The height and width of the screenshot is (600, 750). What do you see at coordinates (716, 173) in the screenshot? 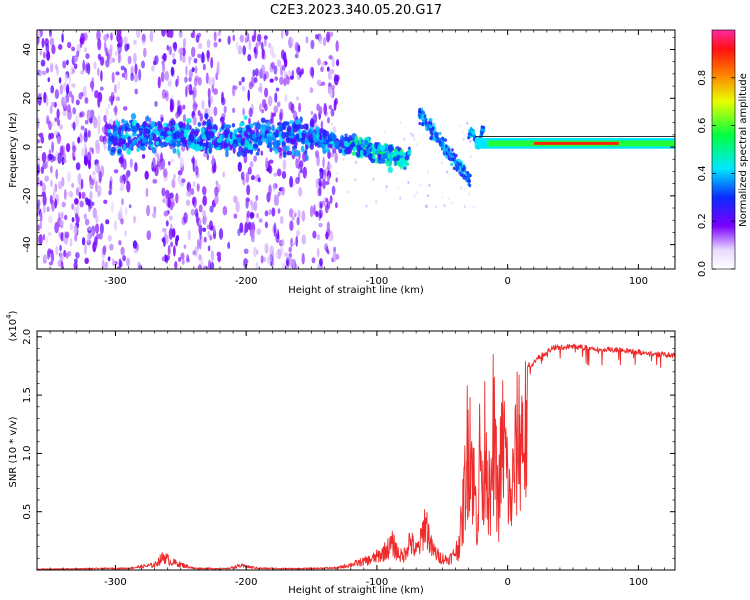
I see `colorbar-ticks: 0.0 0.2 0.4 0.6 0.8` at bounding box center [716, 173].